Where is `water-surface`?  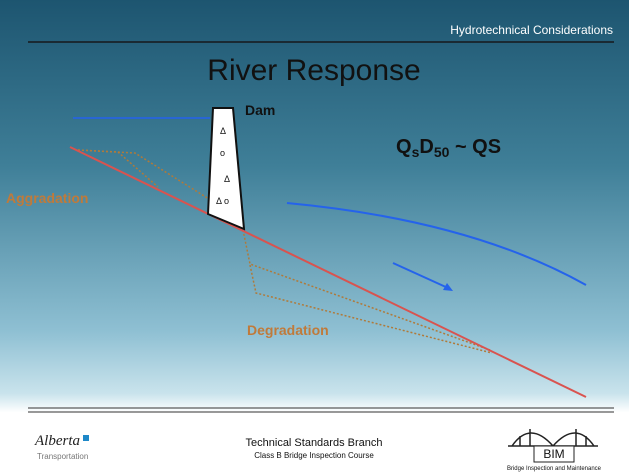 water-surface is located at coordinates (436, 244).